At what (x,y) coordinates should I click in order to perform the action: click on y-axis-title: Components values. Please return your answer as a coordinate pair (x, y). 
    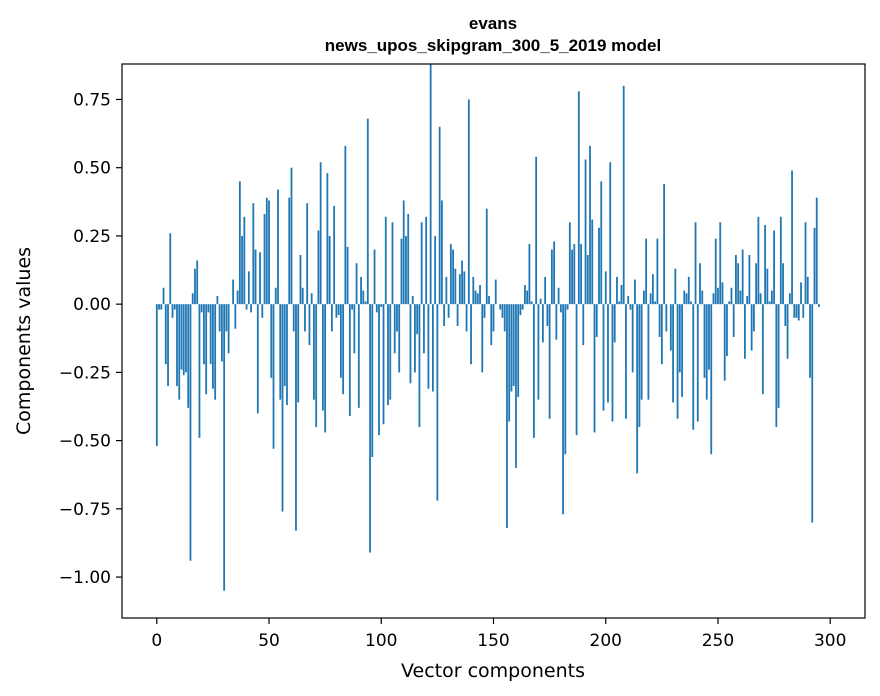
    Looking at the image, I should click on (24, 341).